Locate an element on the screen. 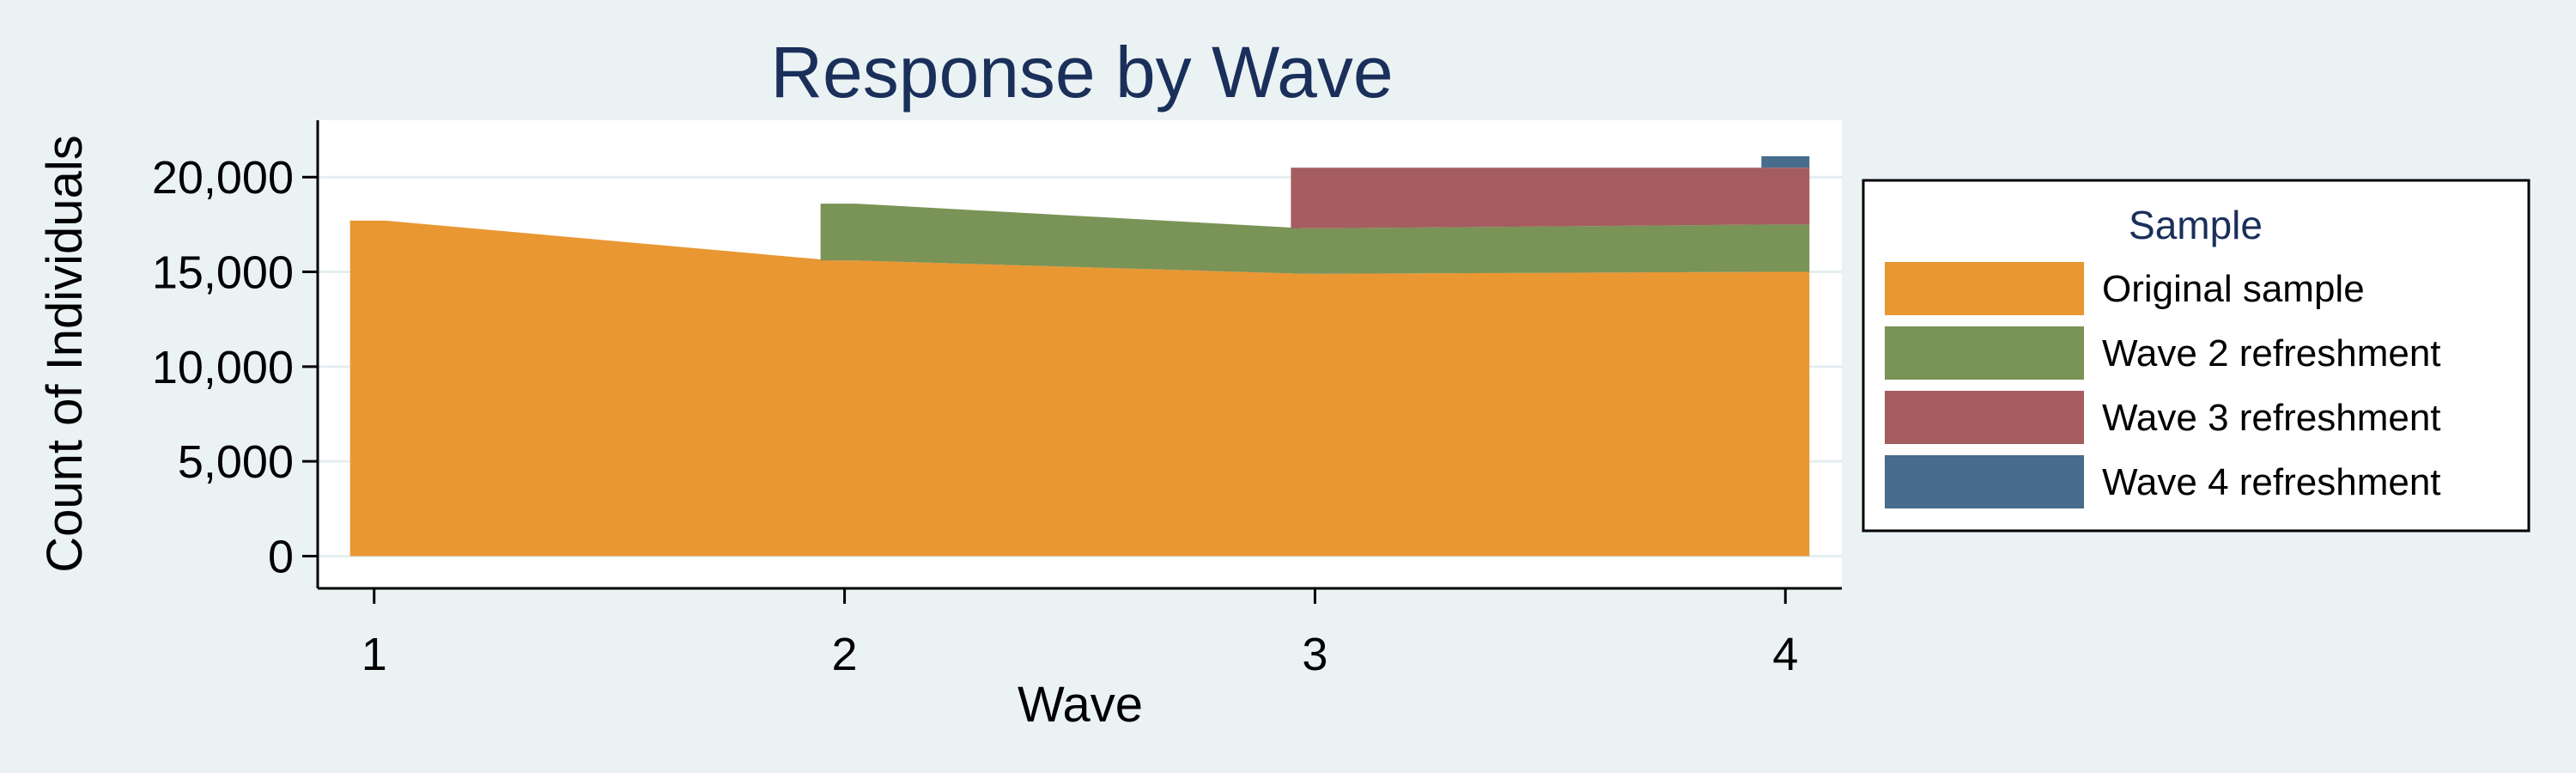 The image size is (2576, 773). y-tick-label-0: 0 is located at coordinates (281, 556).